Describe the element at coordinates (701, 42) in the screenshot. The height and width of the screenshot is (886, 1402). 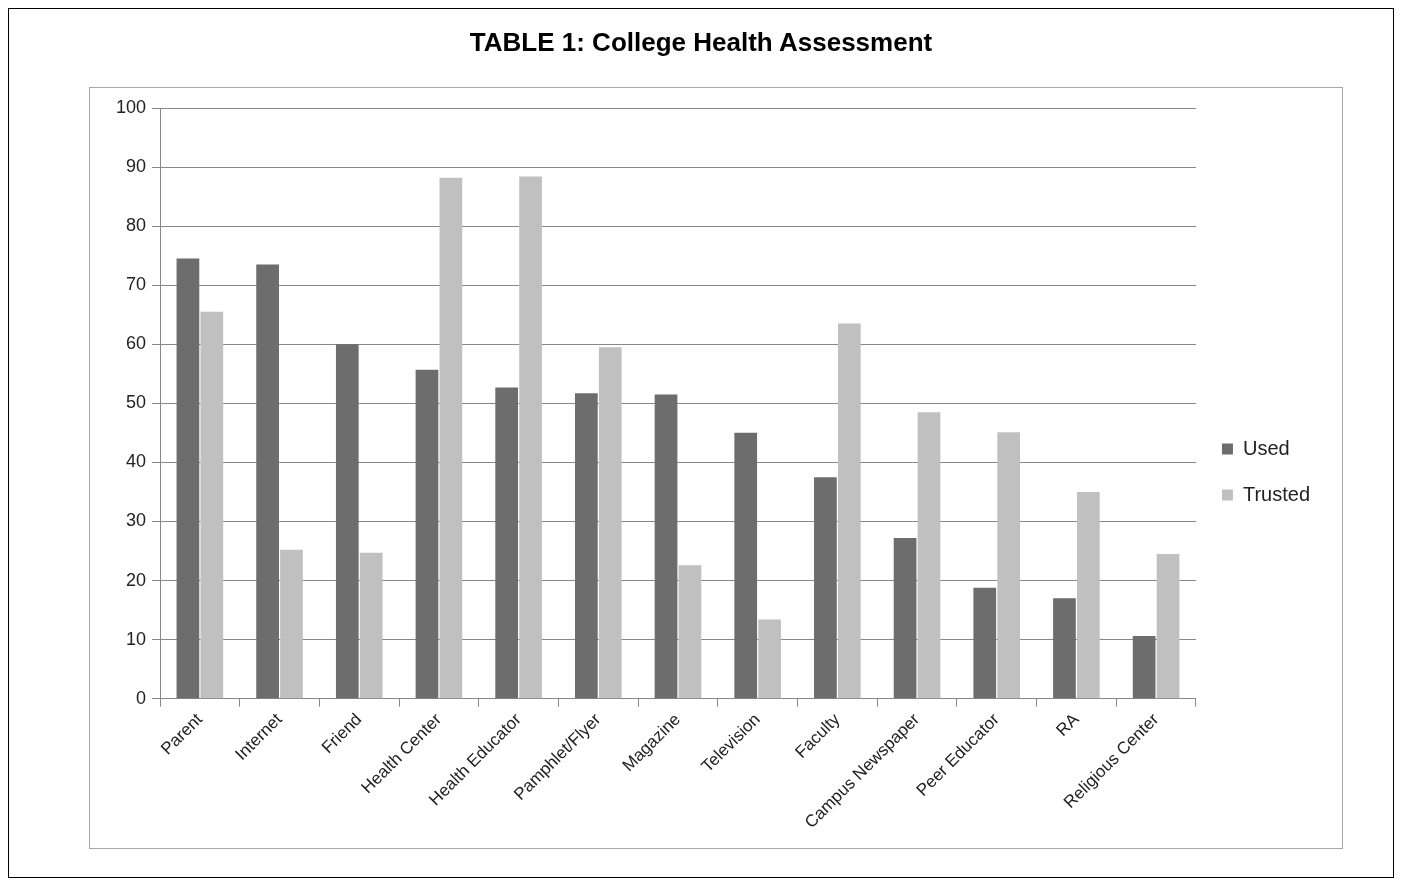
I see `chart-title: TABLE 1: College Health Assessment` at that location.